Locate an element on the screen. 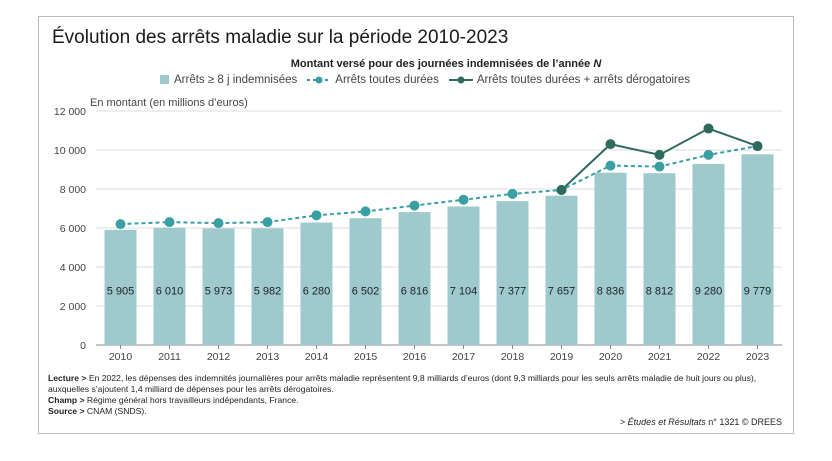 Image resolution: width=832 pixels, height=461 pixels. legend-swatch-solid is located at coordinates (460, 80).